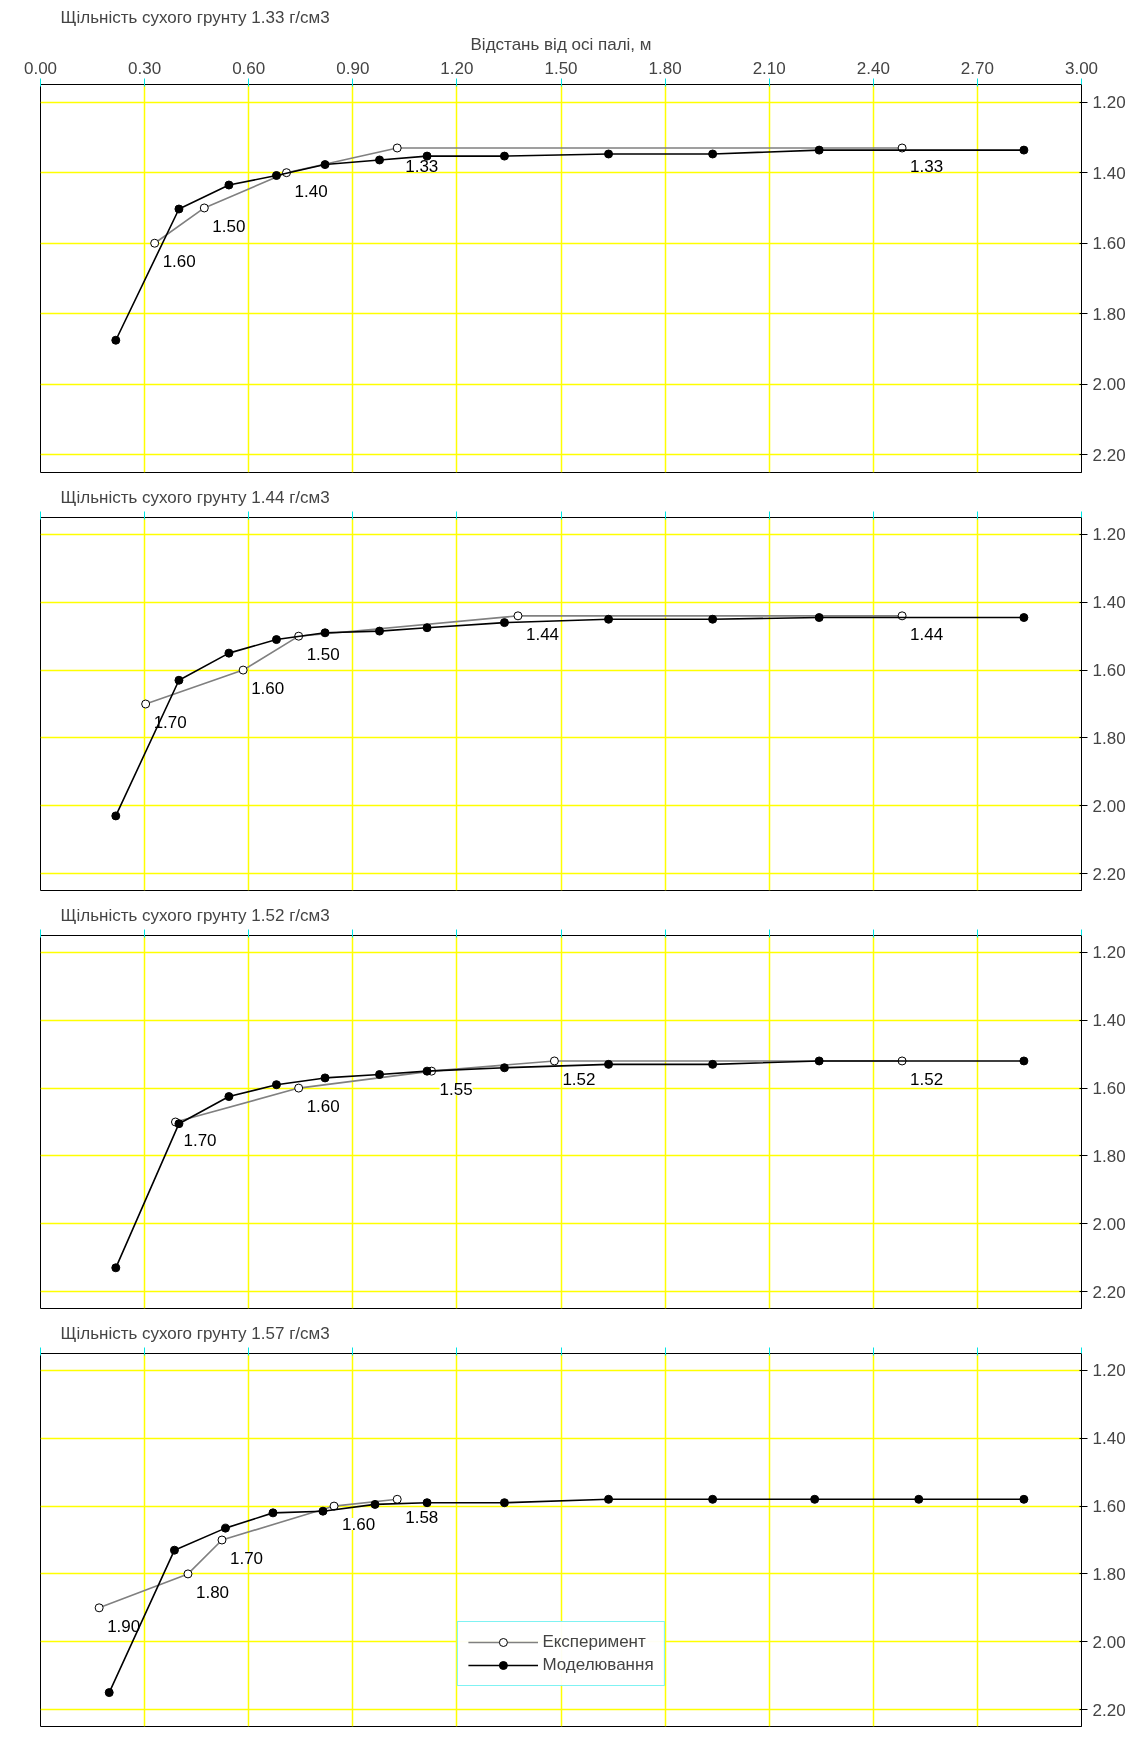 The height and width of the screenshot is (1747, 1128). What do you see at coordinates (311, 191) in the screenshot?
I see `data-label: 1.40` at bounding box center [311, 191].